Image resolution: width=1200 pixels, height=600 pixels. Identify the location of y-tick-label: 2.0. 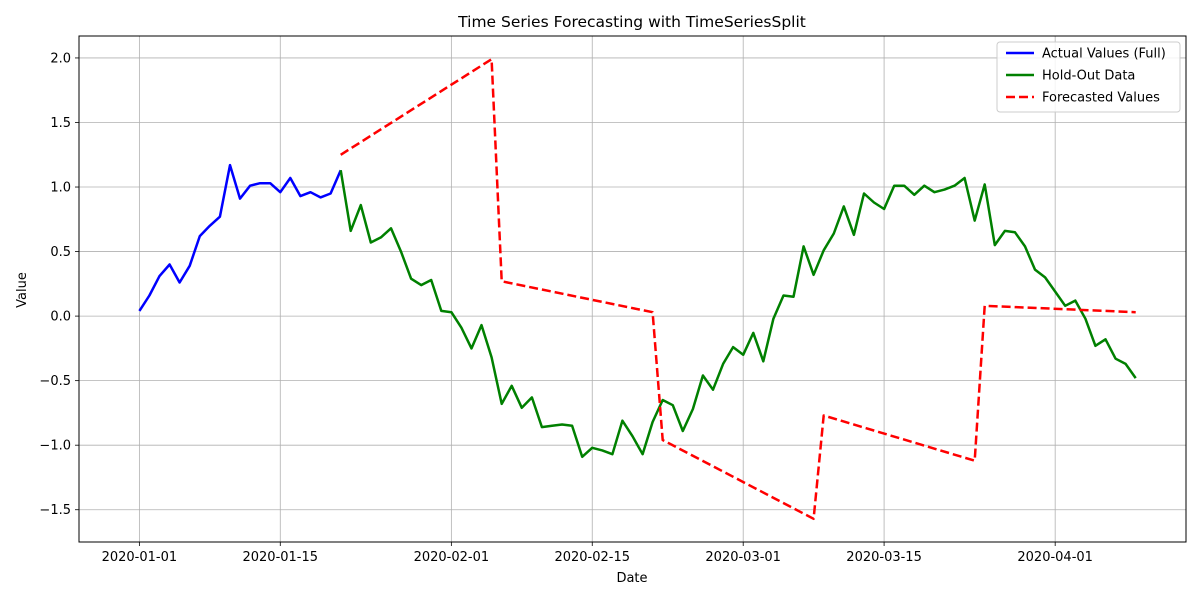
(60, 58).